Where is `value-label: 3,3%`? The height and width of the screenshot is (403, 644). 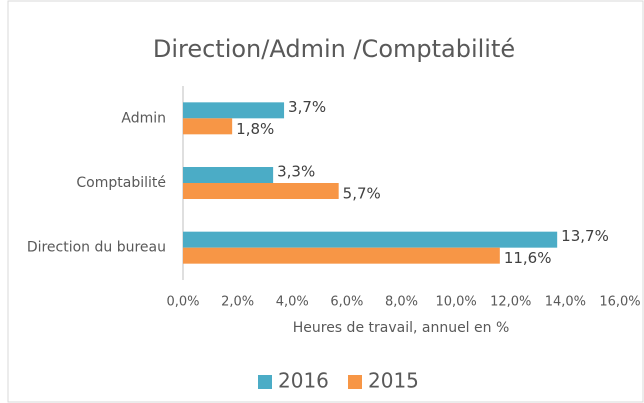
value-label: 3,3% is located at coordinates (296, 172).